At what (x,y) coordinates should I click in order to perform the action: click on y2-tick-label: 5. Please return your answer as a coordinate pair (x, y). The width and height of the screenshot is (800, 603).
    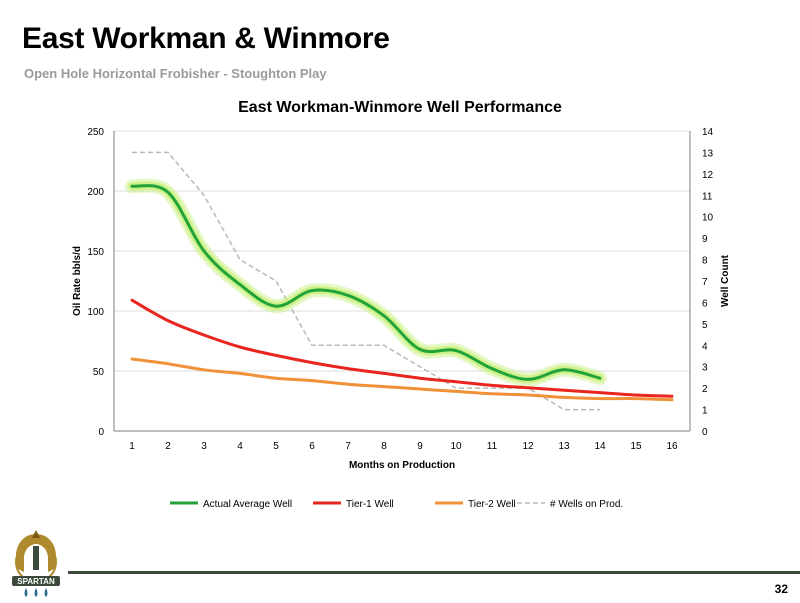
    Looking at the image, I should click on (705, 325).